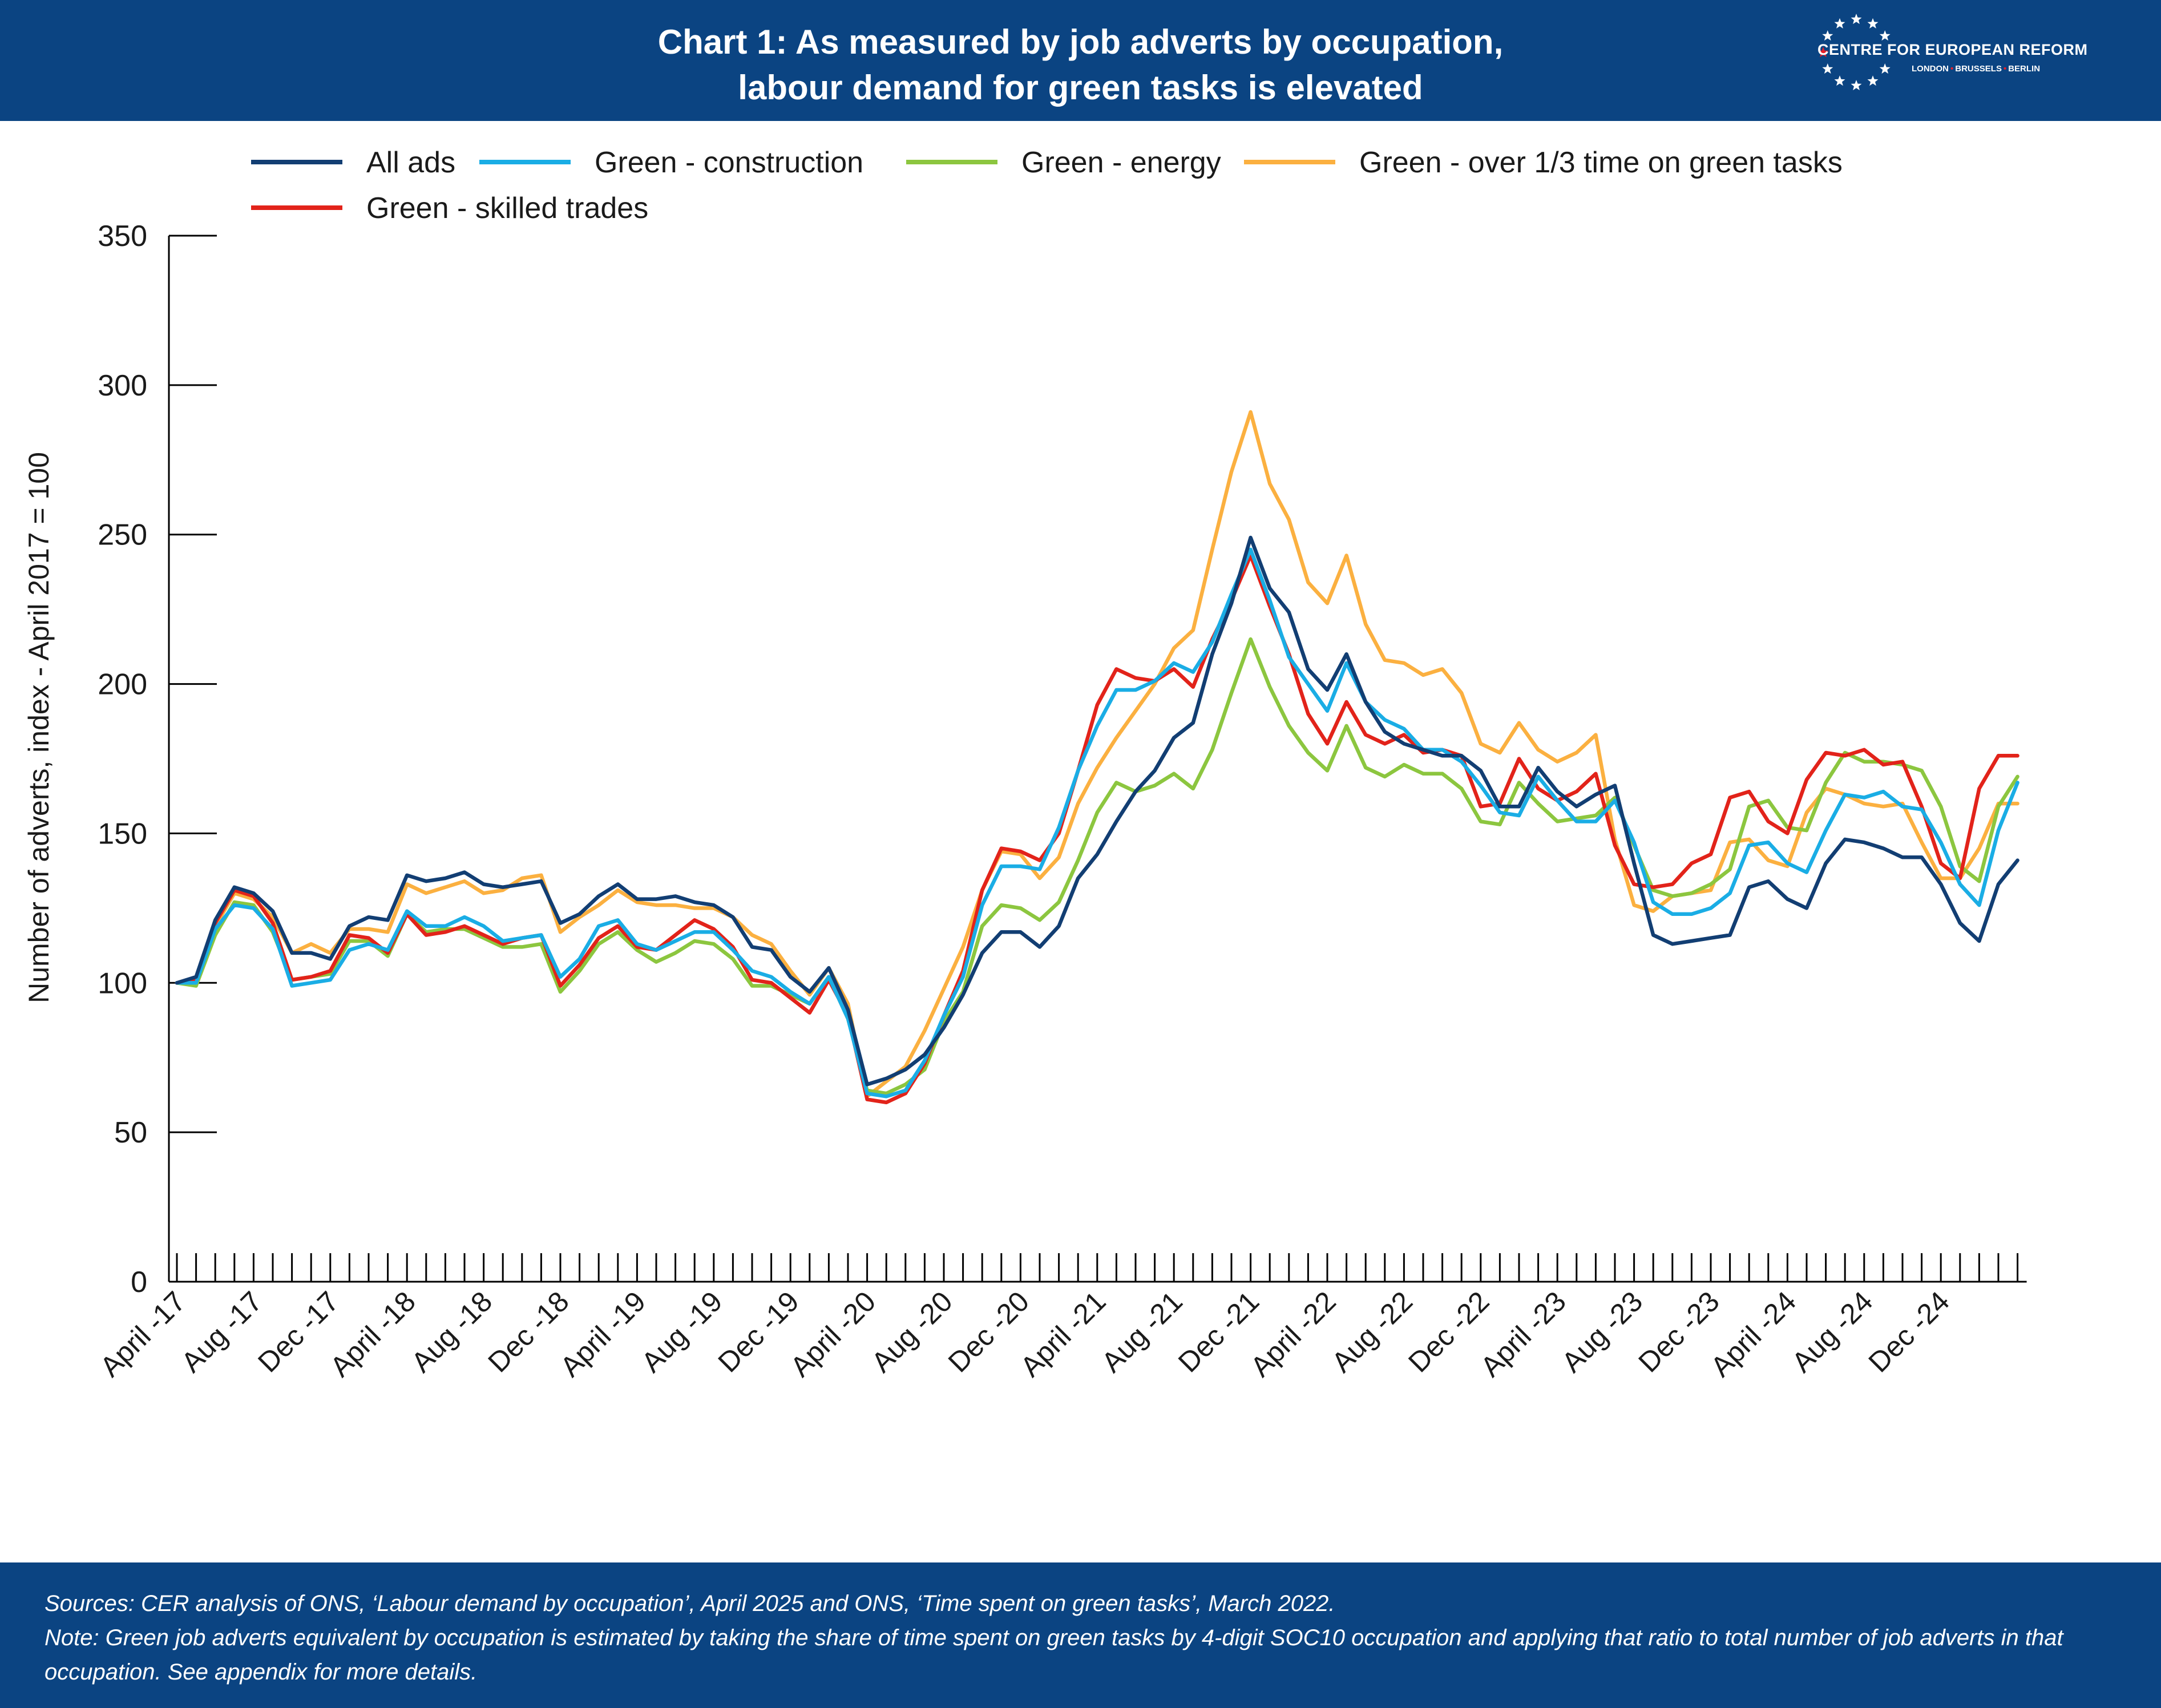 The width and height of the screenshot is (2161, 1708). Describe the element at coordinates (2024, 69) in the screenshot. I see `logo-city-berlin: BERLIN` at that location.